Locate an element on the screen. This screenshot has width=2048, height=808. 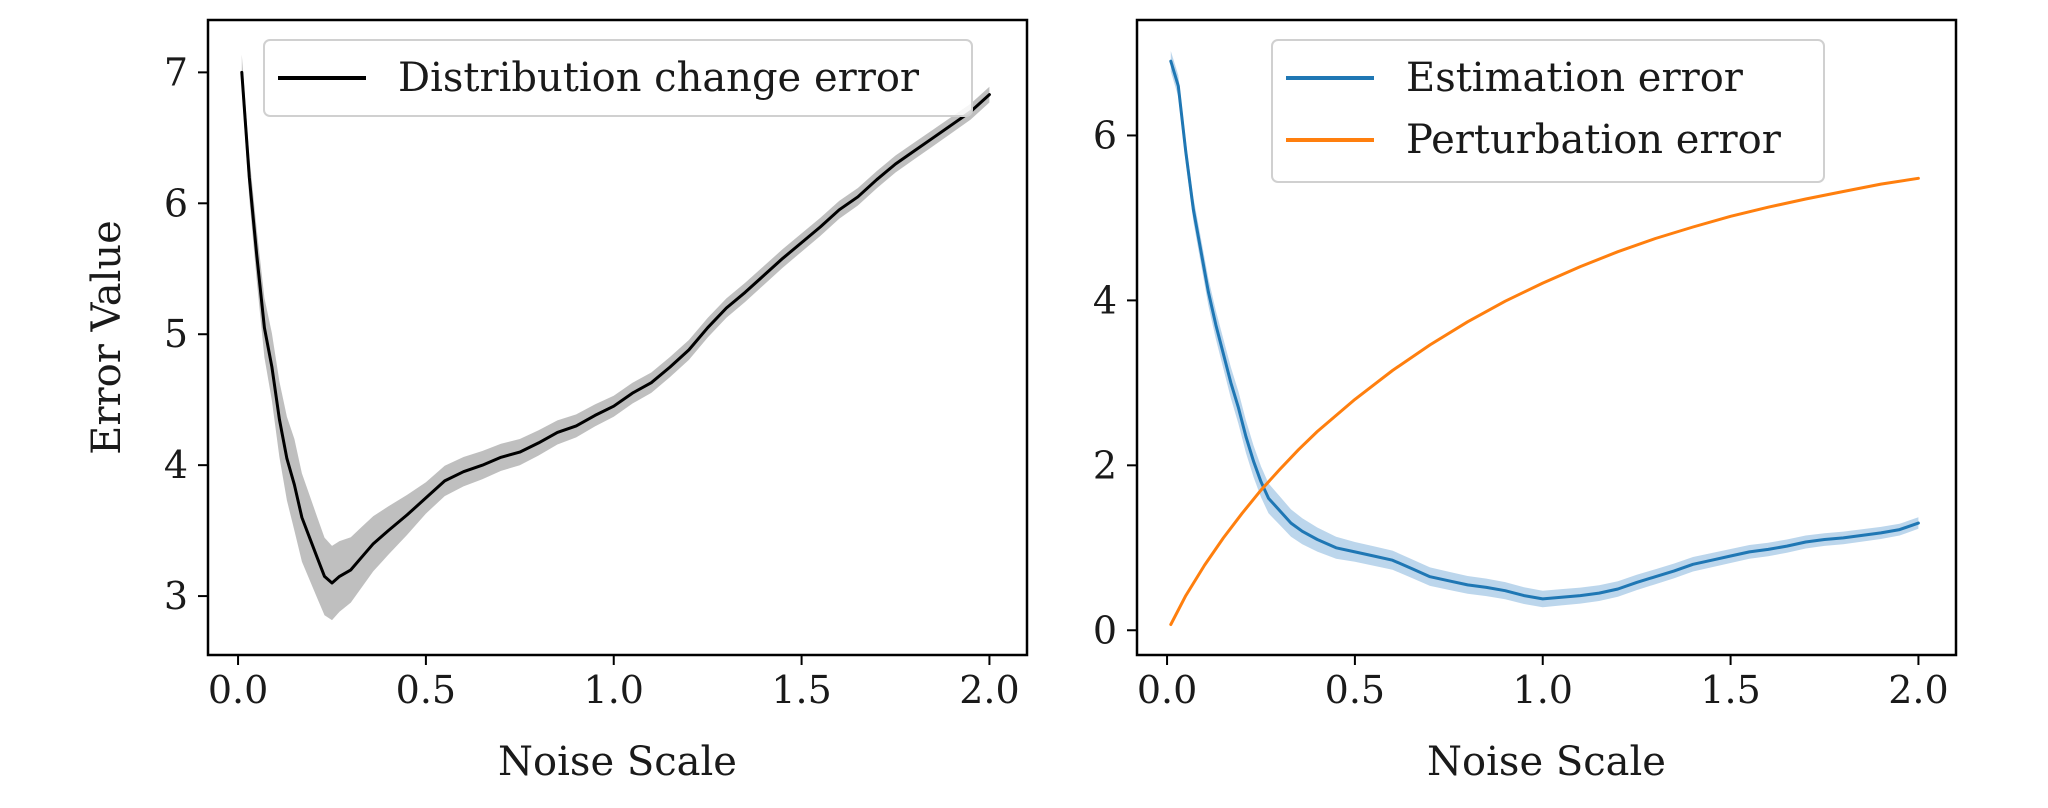
y-axis-label: Error Value is located at coordinates (107, 337).